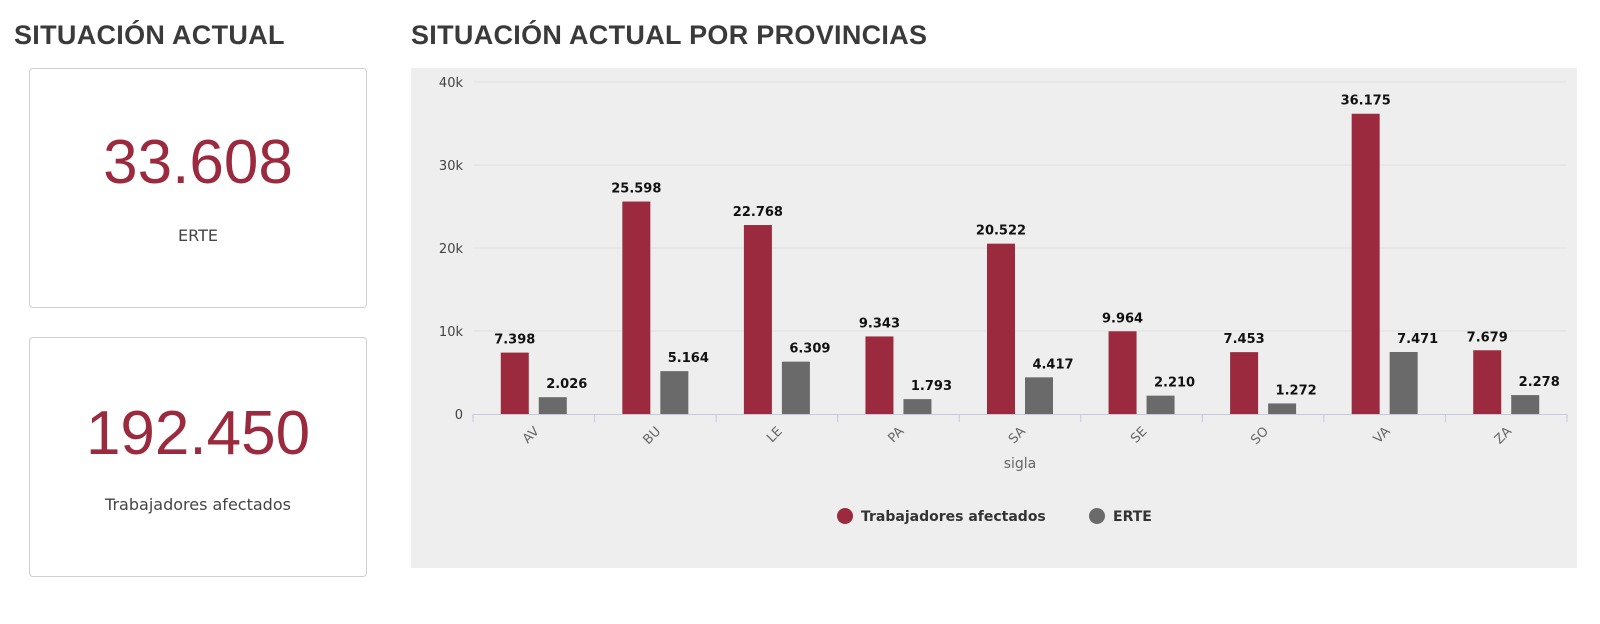 This screenshot has height=624, width=1600. Describe the element at coordinates (1017, 435) in the screenshot. I see `x-tick-label-sa: SA` at that location.